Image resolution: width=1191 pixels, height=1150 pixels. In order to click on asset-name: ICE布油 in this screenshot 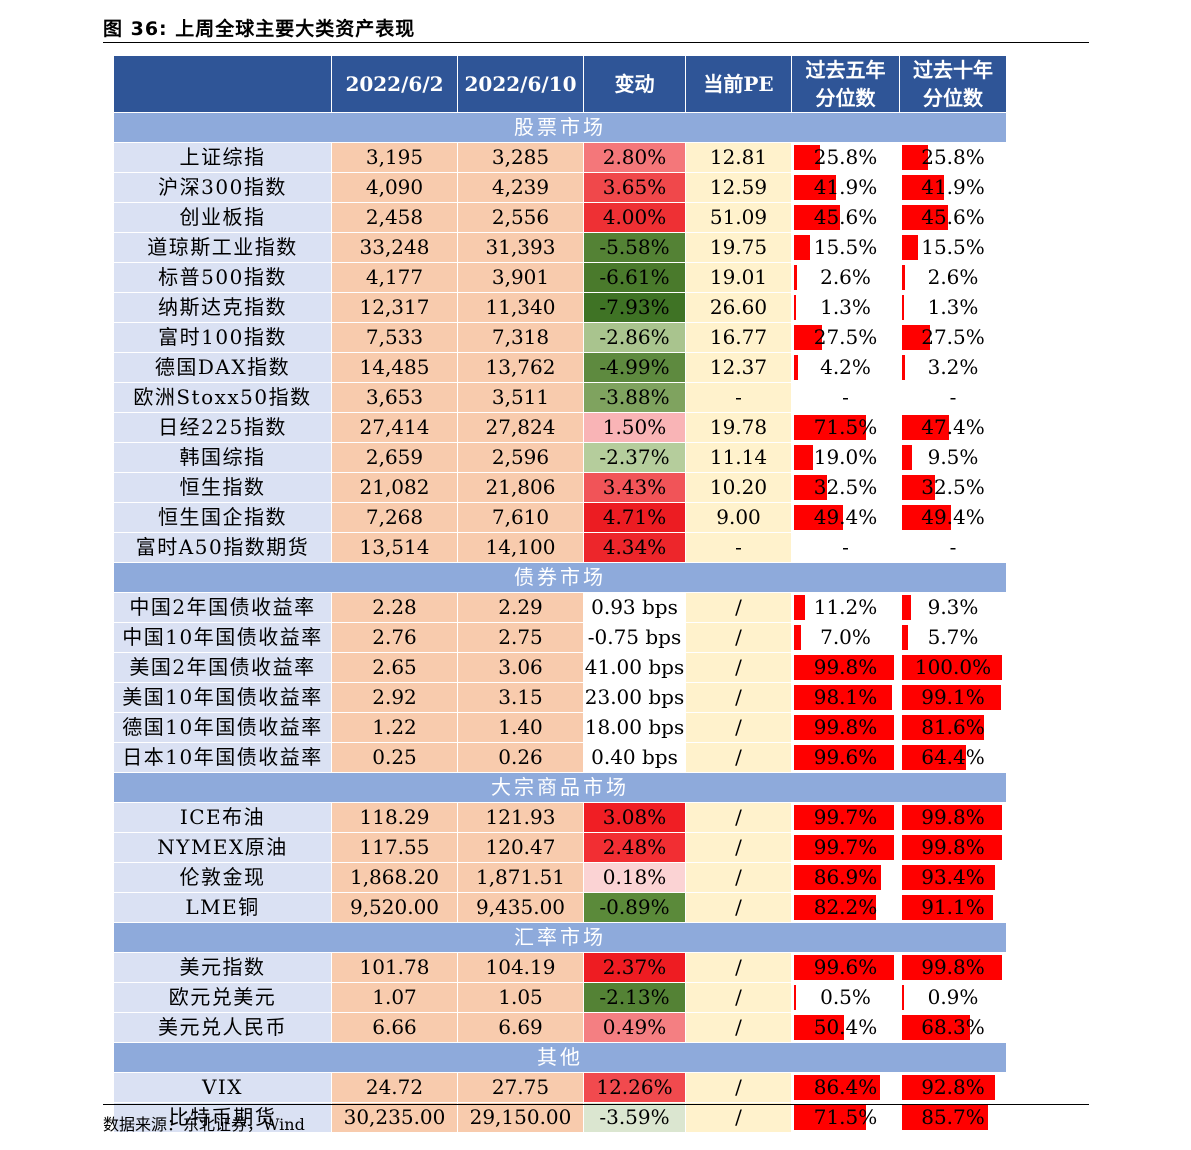, I will do `click(222, 817)`.